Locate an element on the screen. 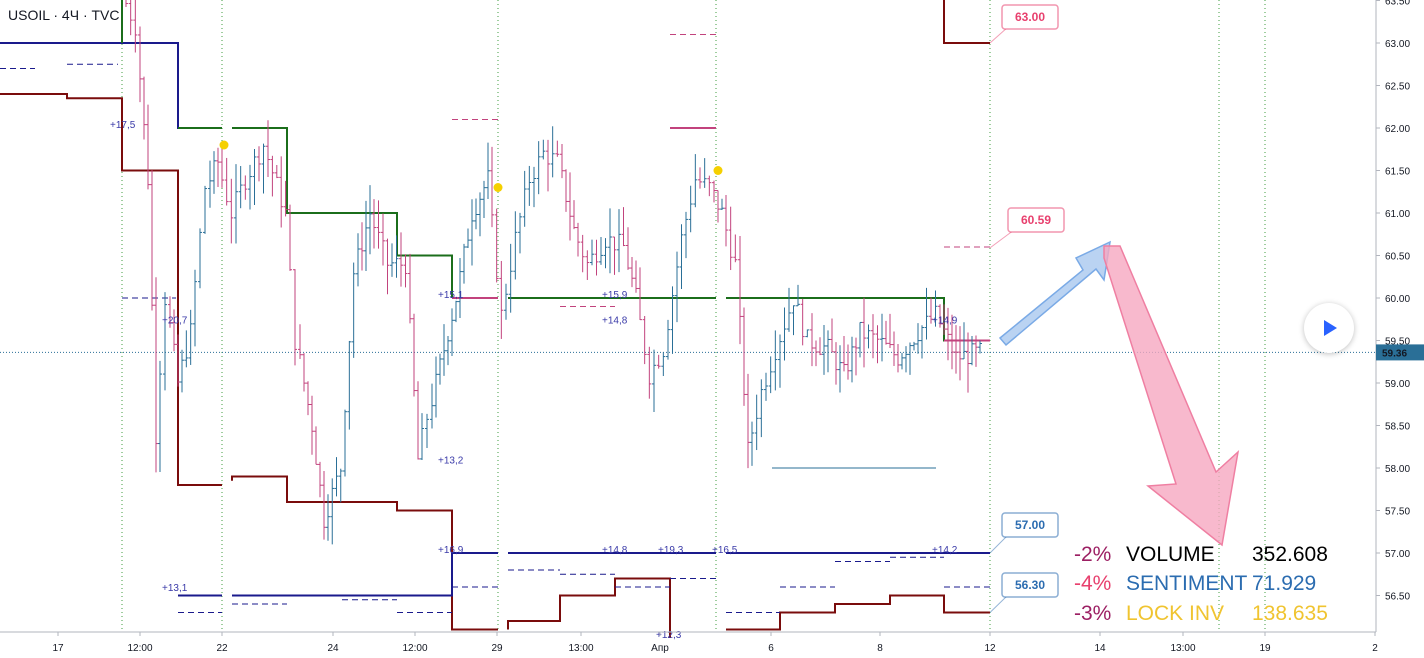  time-tick-label: 12 is located at coordinates (990, 648).